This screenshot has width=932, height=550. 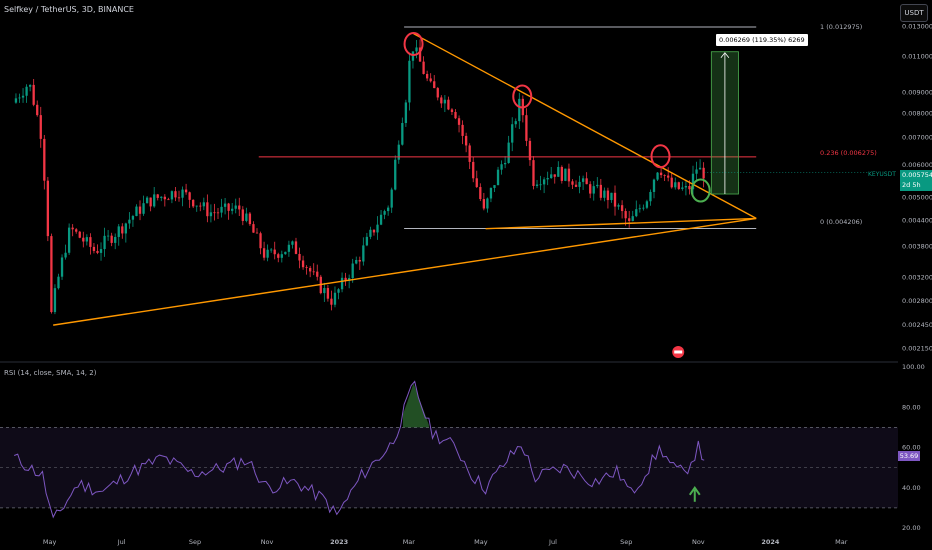 What do you see at coordinates (917, 175) in the screenshot?
I see `price-text: 0.005754` at bounding box center [917, 175].